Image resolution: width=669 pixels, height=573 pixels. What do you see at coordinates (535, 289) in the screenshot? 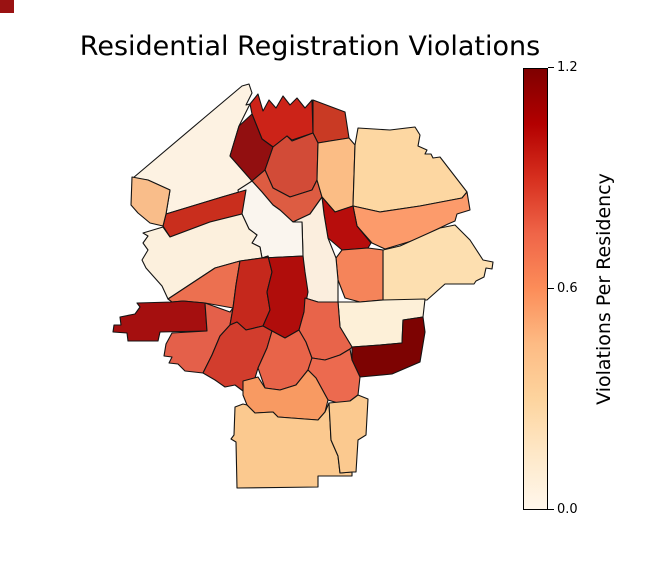
I see `colorbar` at bounding box center [535, 289].